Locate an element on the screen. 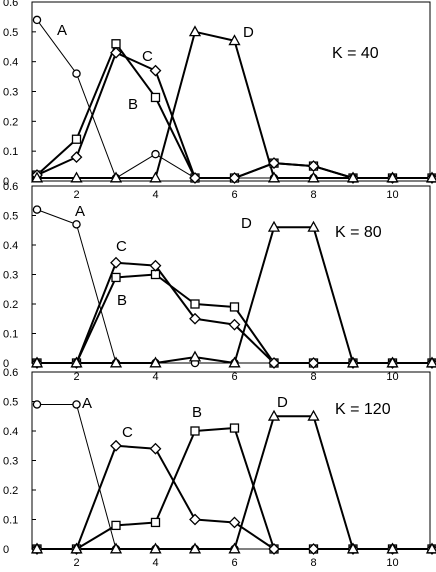 This screenshot has height=572, width=436. x-tick-label: 8 is located at coordinates (313, 563).